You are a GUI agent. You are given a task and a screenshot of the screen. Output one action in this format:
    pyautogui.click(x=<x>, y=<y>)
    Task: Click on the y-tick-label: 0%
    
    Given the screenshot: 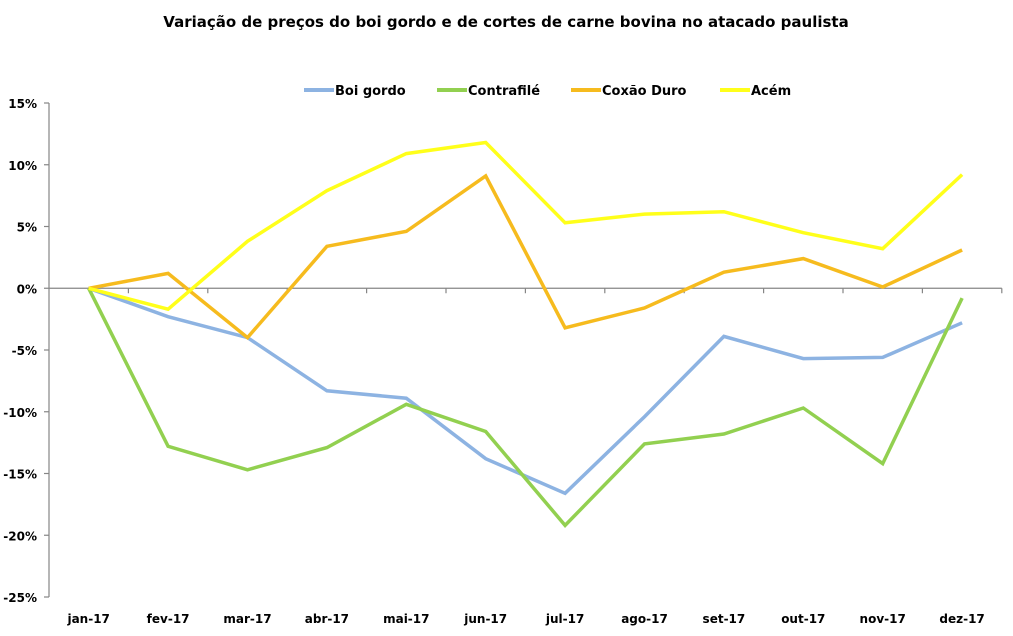 What is the action you would take?
    pyautogui.click(x=27, y=289)
    